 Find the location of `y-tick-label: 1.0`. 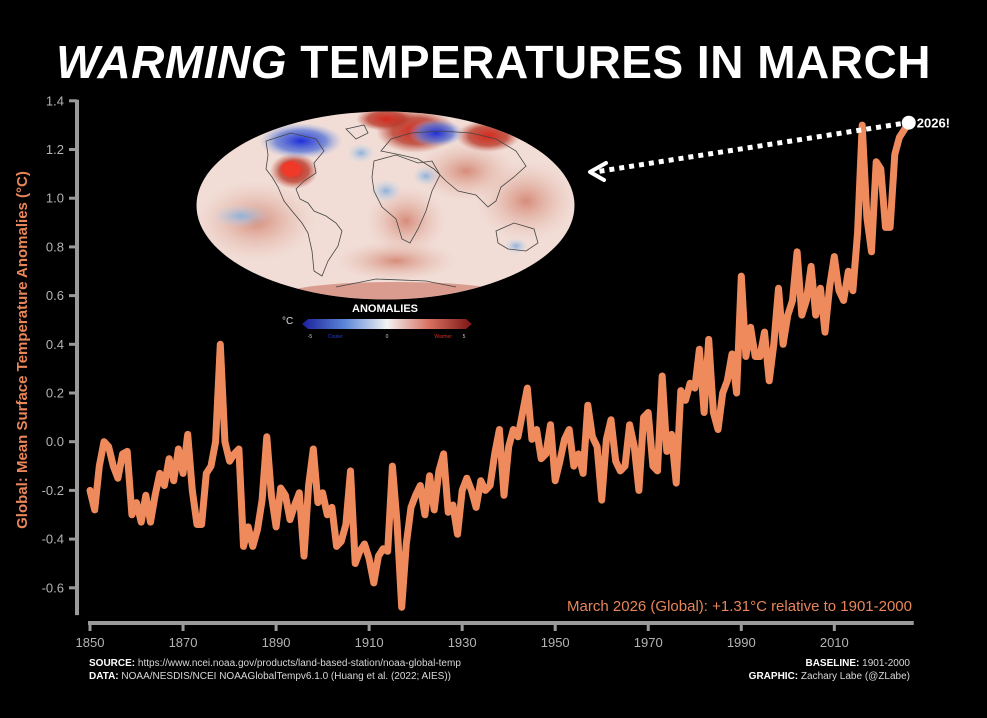

y-tick-label: 1.0 is located at coordinates (55, 198).